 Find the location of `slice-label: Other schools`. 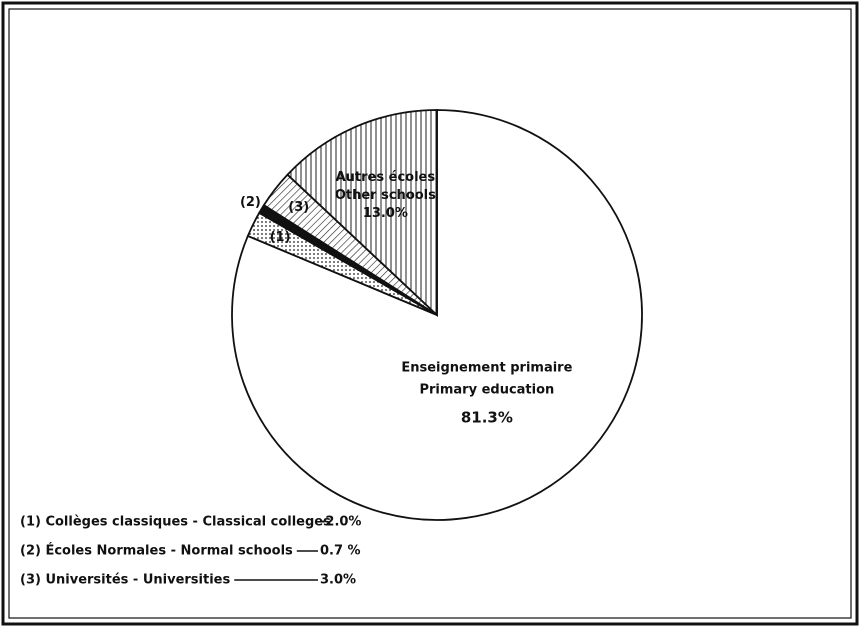

slice-label: Other schools is located at coordinates (385, 195).